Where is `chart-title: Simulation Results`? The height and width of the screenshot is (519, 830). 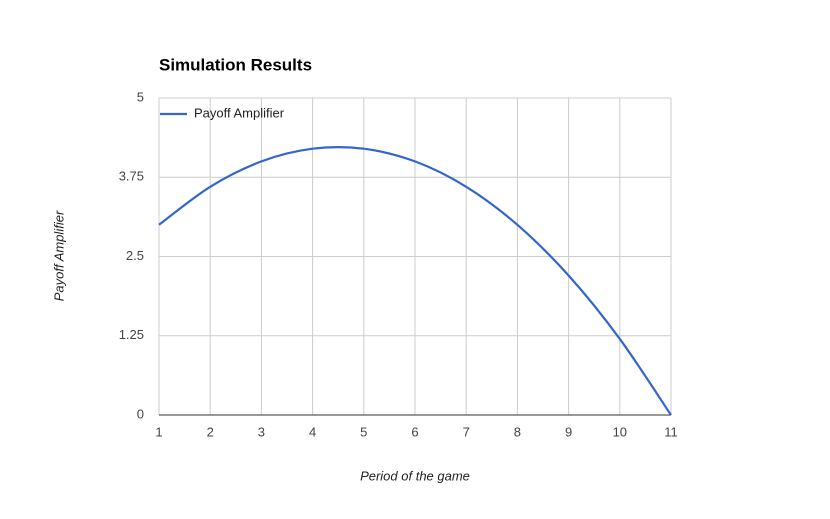
chart-title: Simulation Results is located at coordinates (235, 64).